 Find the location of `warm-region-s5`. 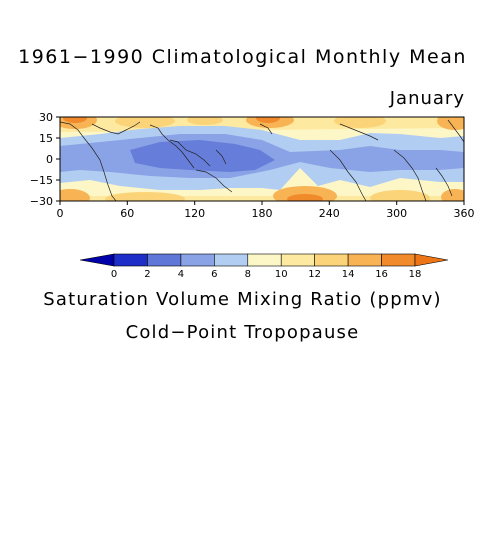

warm-region-s5 is located at coordinates (452, 195).